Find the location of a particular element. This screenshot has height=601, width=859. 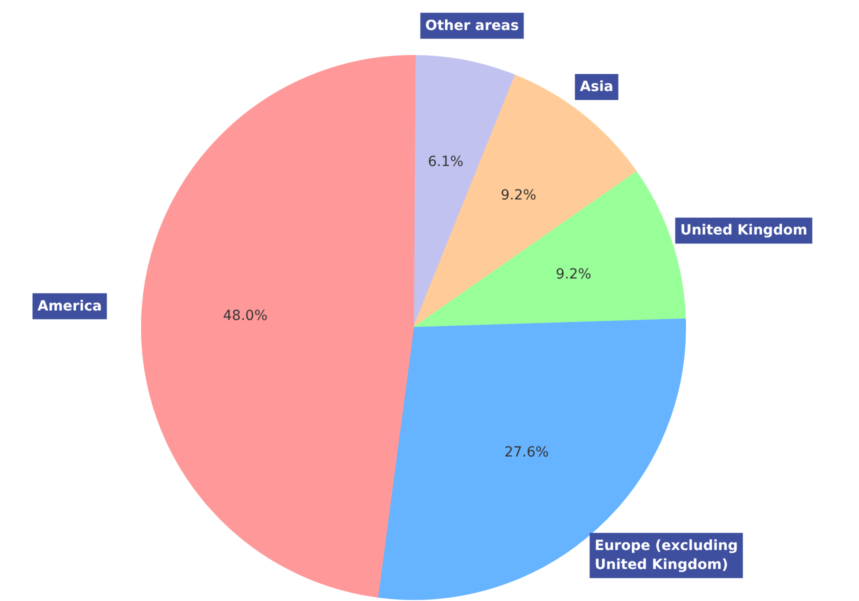

slice-label: Other areas is located at coordinates (472, 26).